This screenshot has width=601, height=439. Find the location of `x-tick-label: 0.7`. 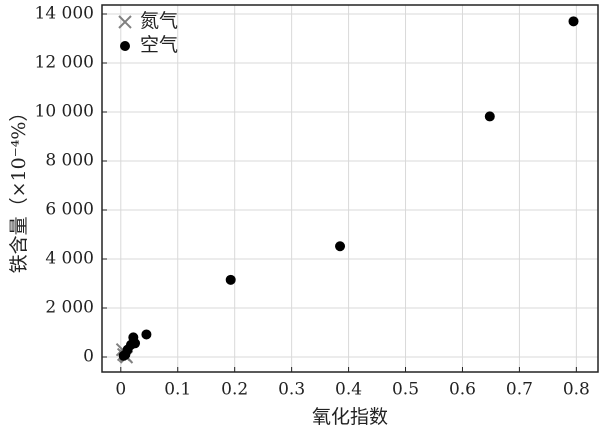

x-tick-label: 0.7 is located at coordinates (519, 390).